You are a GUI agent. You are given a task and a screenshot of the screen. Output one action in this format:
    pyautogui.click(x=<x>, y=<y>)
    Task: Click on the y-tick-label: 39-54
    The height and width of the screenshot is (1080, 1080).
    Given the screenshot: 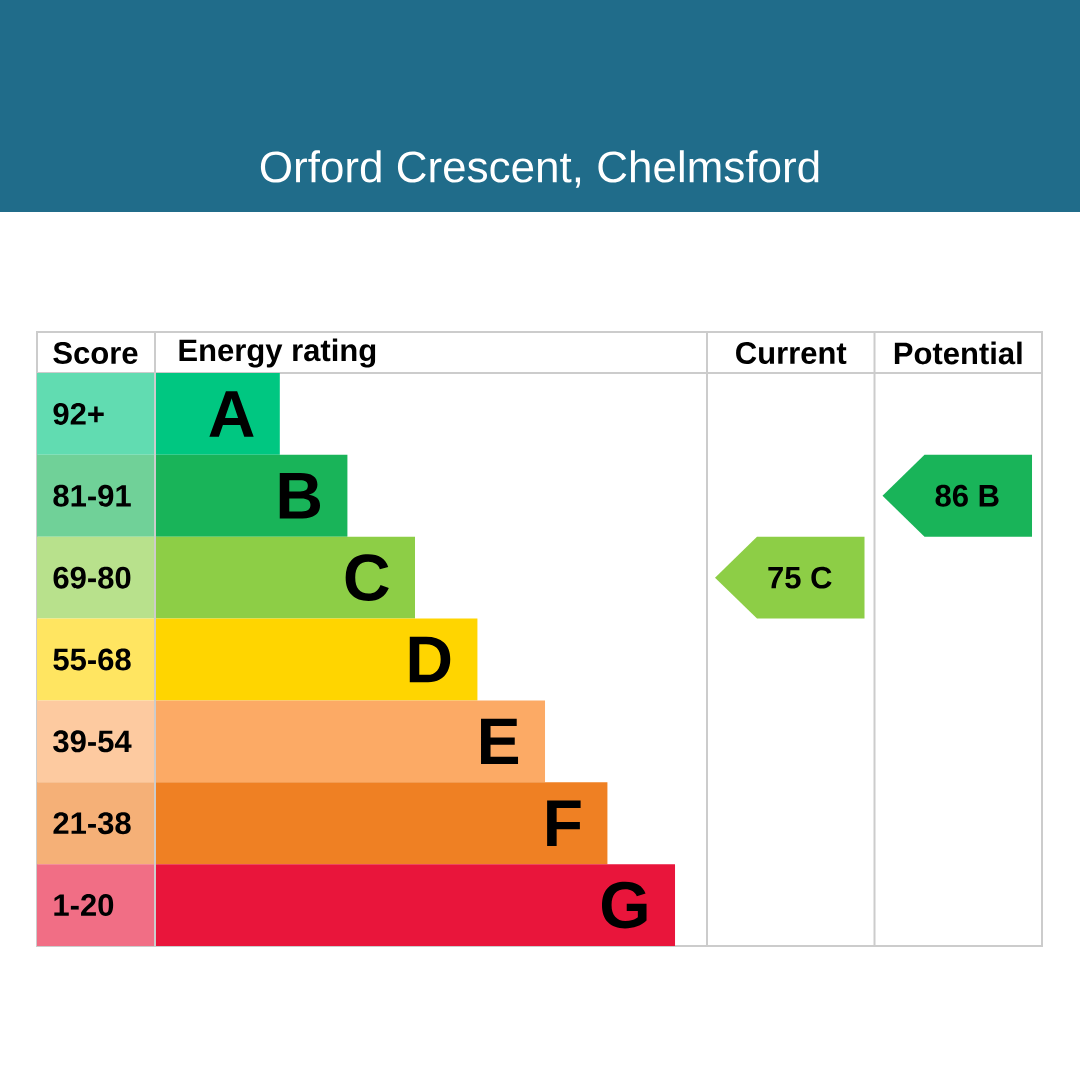 What is the action you would take?
    pyautogui.click(x=92, y=741)
    